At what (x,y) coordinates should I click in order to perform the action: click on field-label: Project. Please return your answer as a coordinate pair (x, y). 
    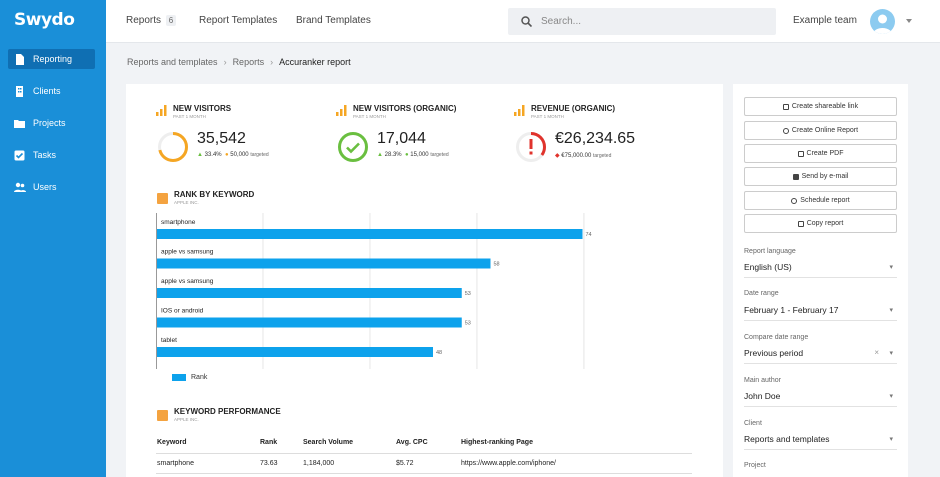
    Looking at the image, I should click on (755, 465).